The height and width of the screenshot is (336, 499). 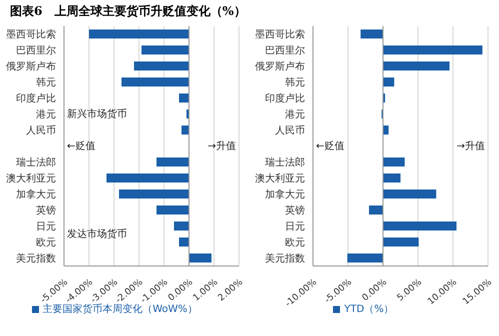 What do you see at coordinates (97, 114) in the screenshot?
I see `annotation: 新兴市场货币` at bounding box center [97, 114].